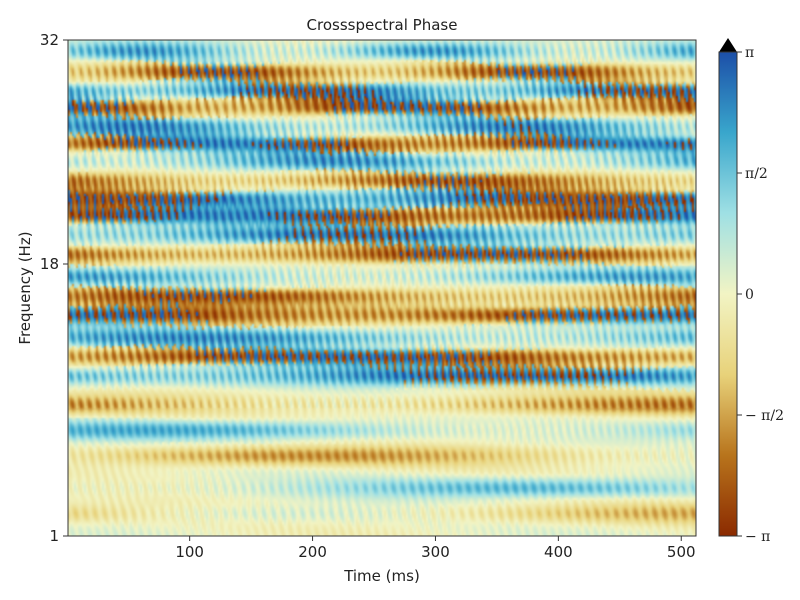  What do you see at coordinates (382, 25) in the screenshot?
I see `chart-title: Crossspectral Phase` at bounding box center [382, 25].